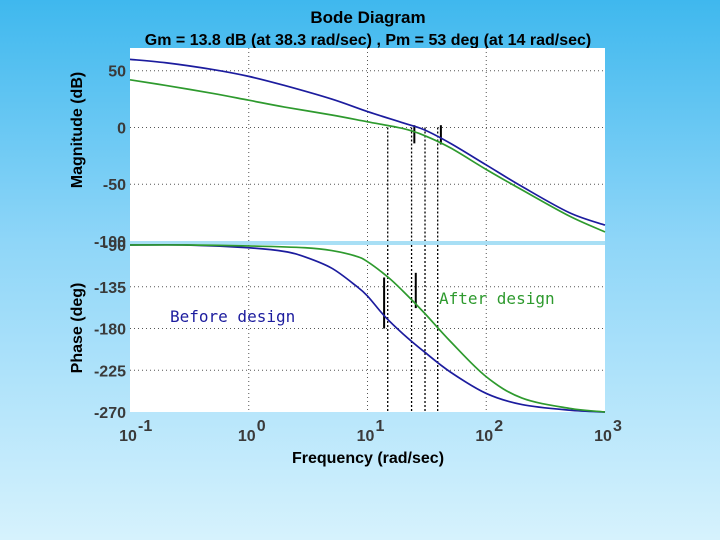 Image resolution: width=720 pixels, height=540 pixels. What do you see at coordinates (110, 288) in the screenshot?
I see `phase-y-tick-label: -135` at bounding box center [110, 288].